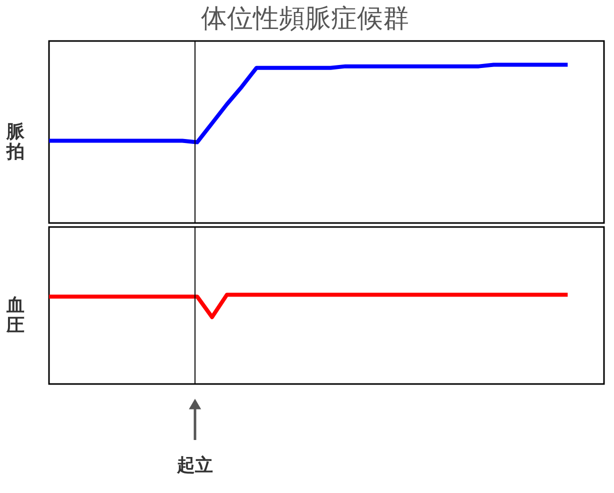 This screenshot has width=614, height=493. I want to click on y-axis-title: 脈拍, so click(16, 142).